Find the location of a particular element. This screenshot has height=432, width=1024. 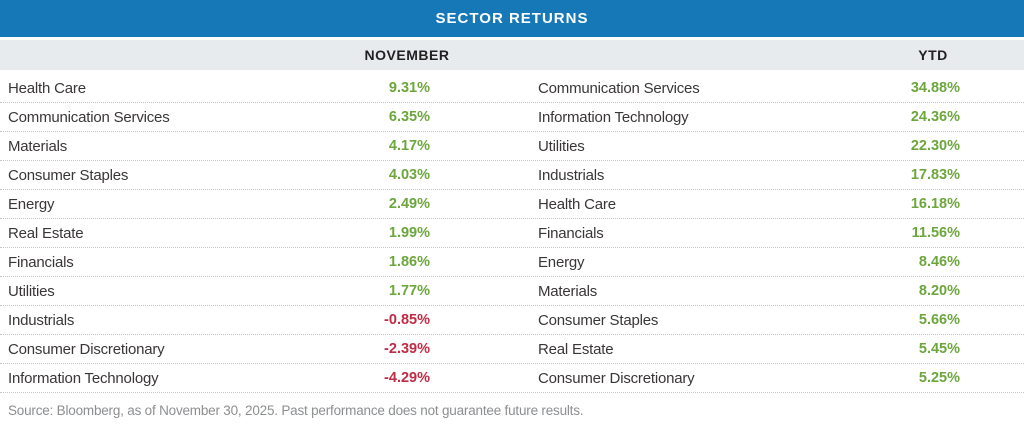

sector-value-november: 1.86% is located at coordinates (409, 262).